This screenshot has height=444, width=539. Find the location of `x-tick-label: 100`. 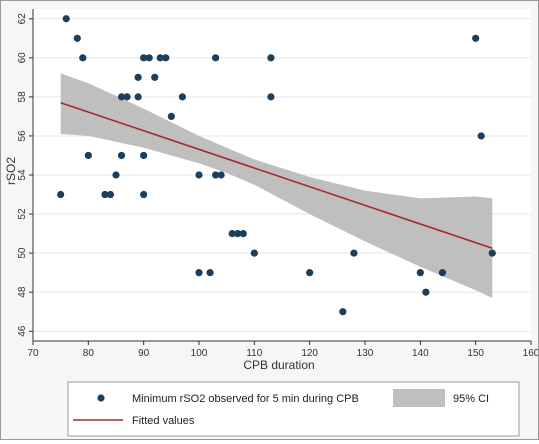

x-tick-label: 100 is located at coordinates (199, 353).